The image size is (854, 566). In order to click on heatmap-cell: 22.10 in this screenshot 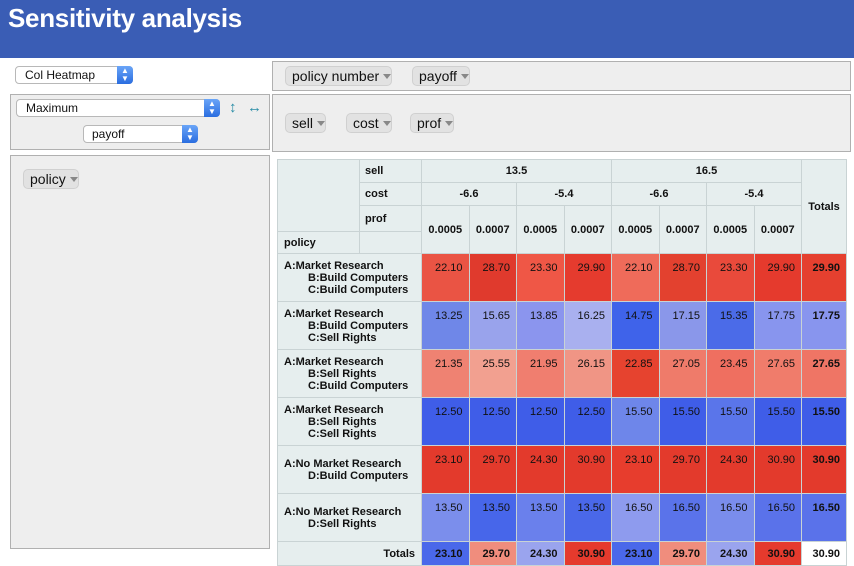, I will do `click(445, 277)`.